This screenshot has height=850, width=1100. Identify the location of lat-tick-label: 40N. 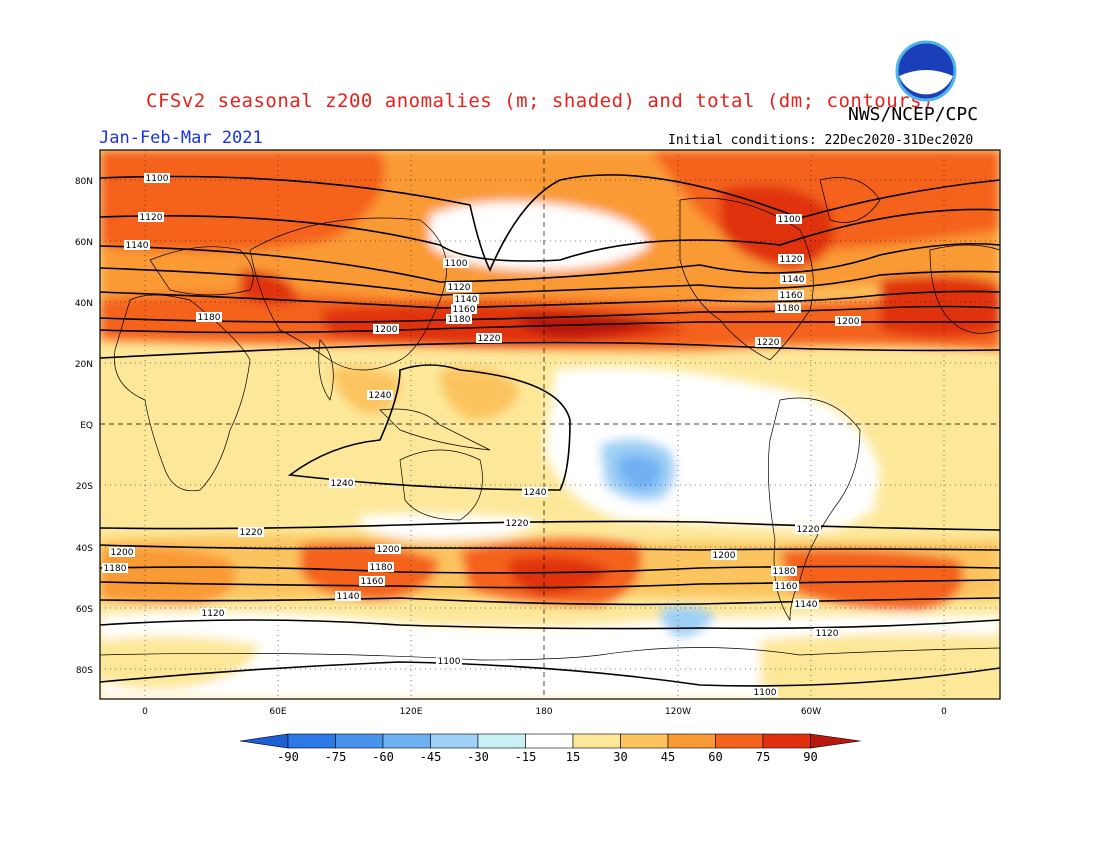
(84, 304).